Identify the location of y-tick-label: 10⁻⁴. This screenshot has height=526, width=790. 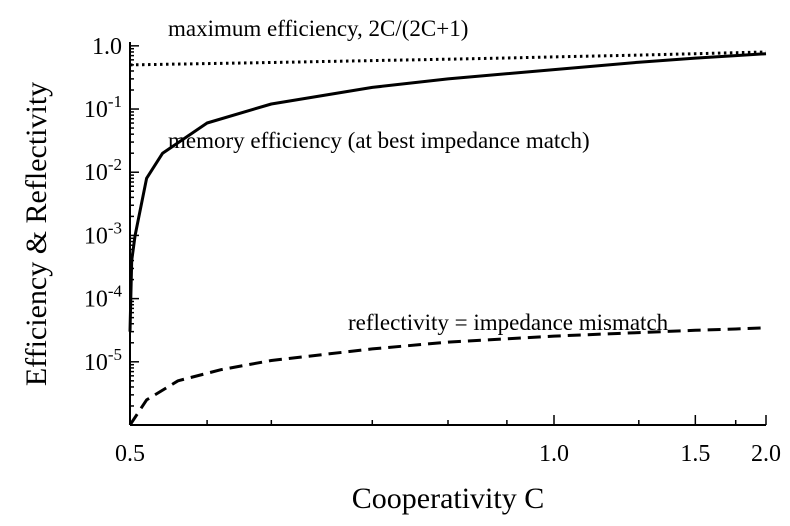
(103, 297).